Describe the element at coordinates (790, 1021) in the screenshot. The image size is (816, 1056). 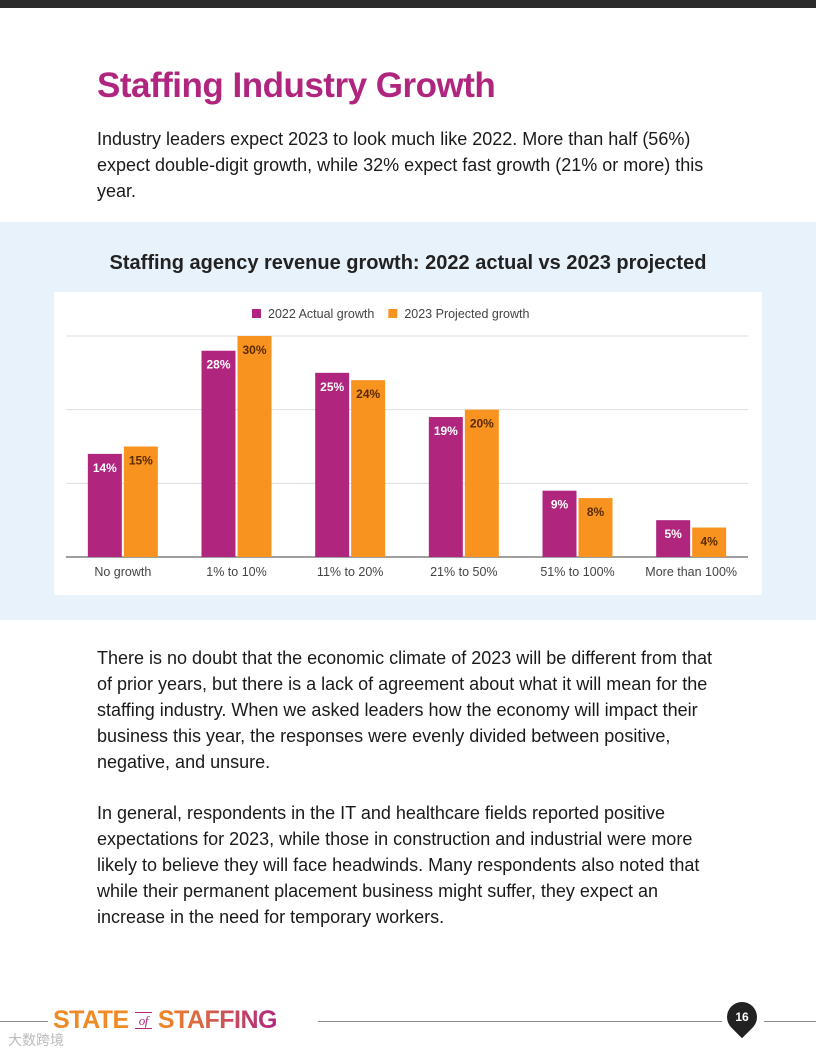
I see `footer-rule-right` at that location.